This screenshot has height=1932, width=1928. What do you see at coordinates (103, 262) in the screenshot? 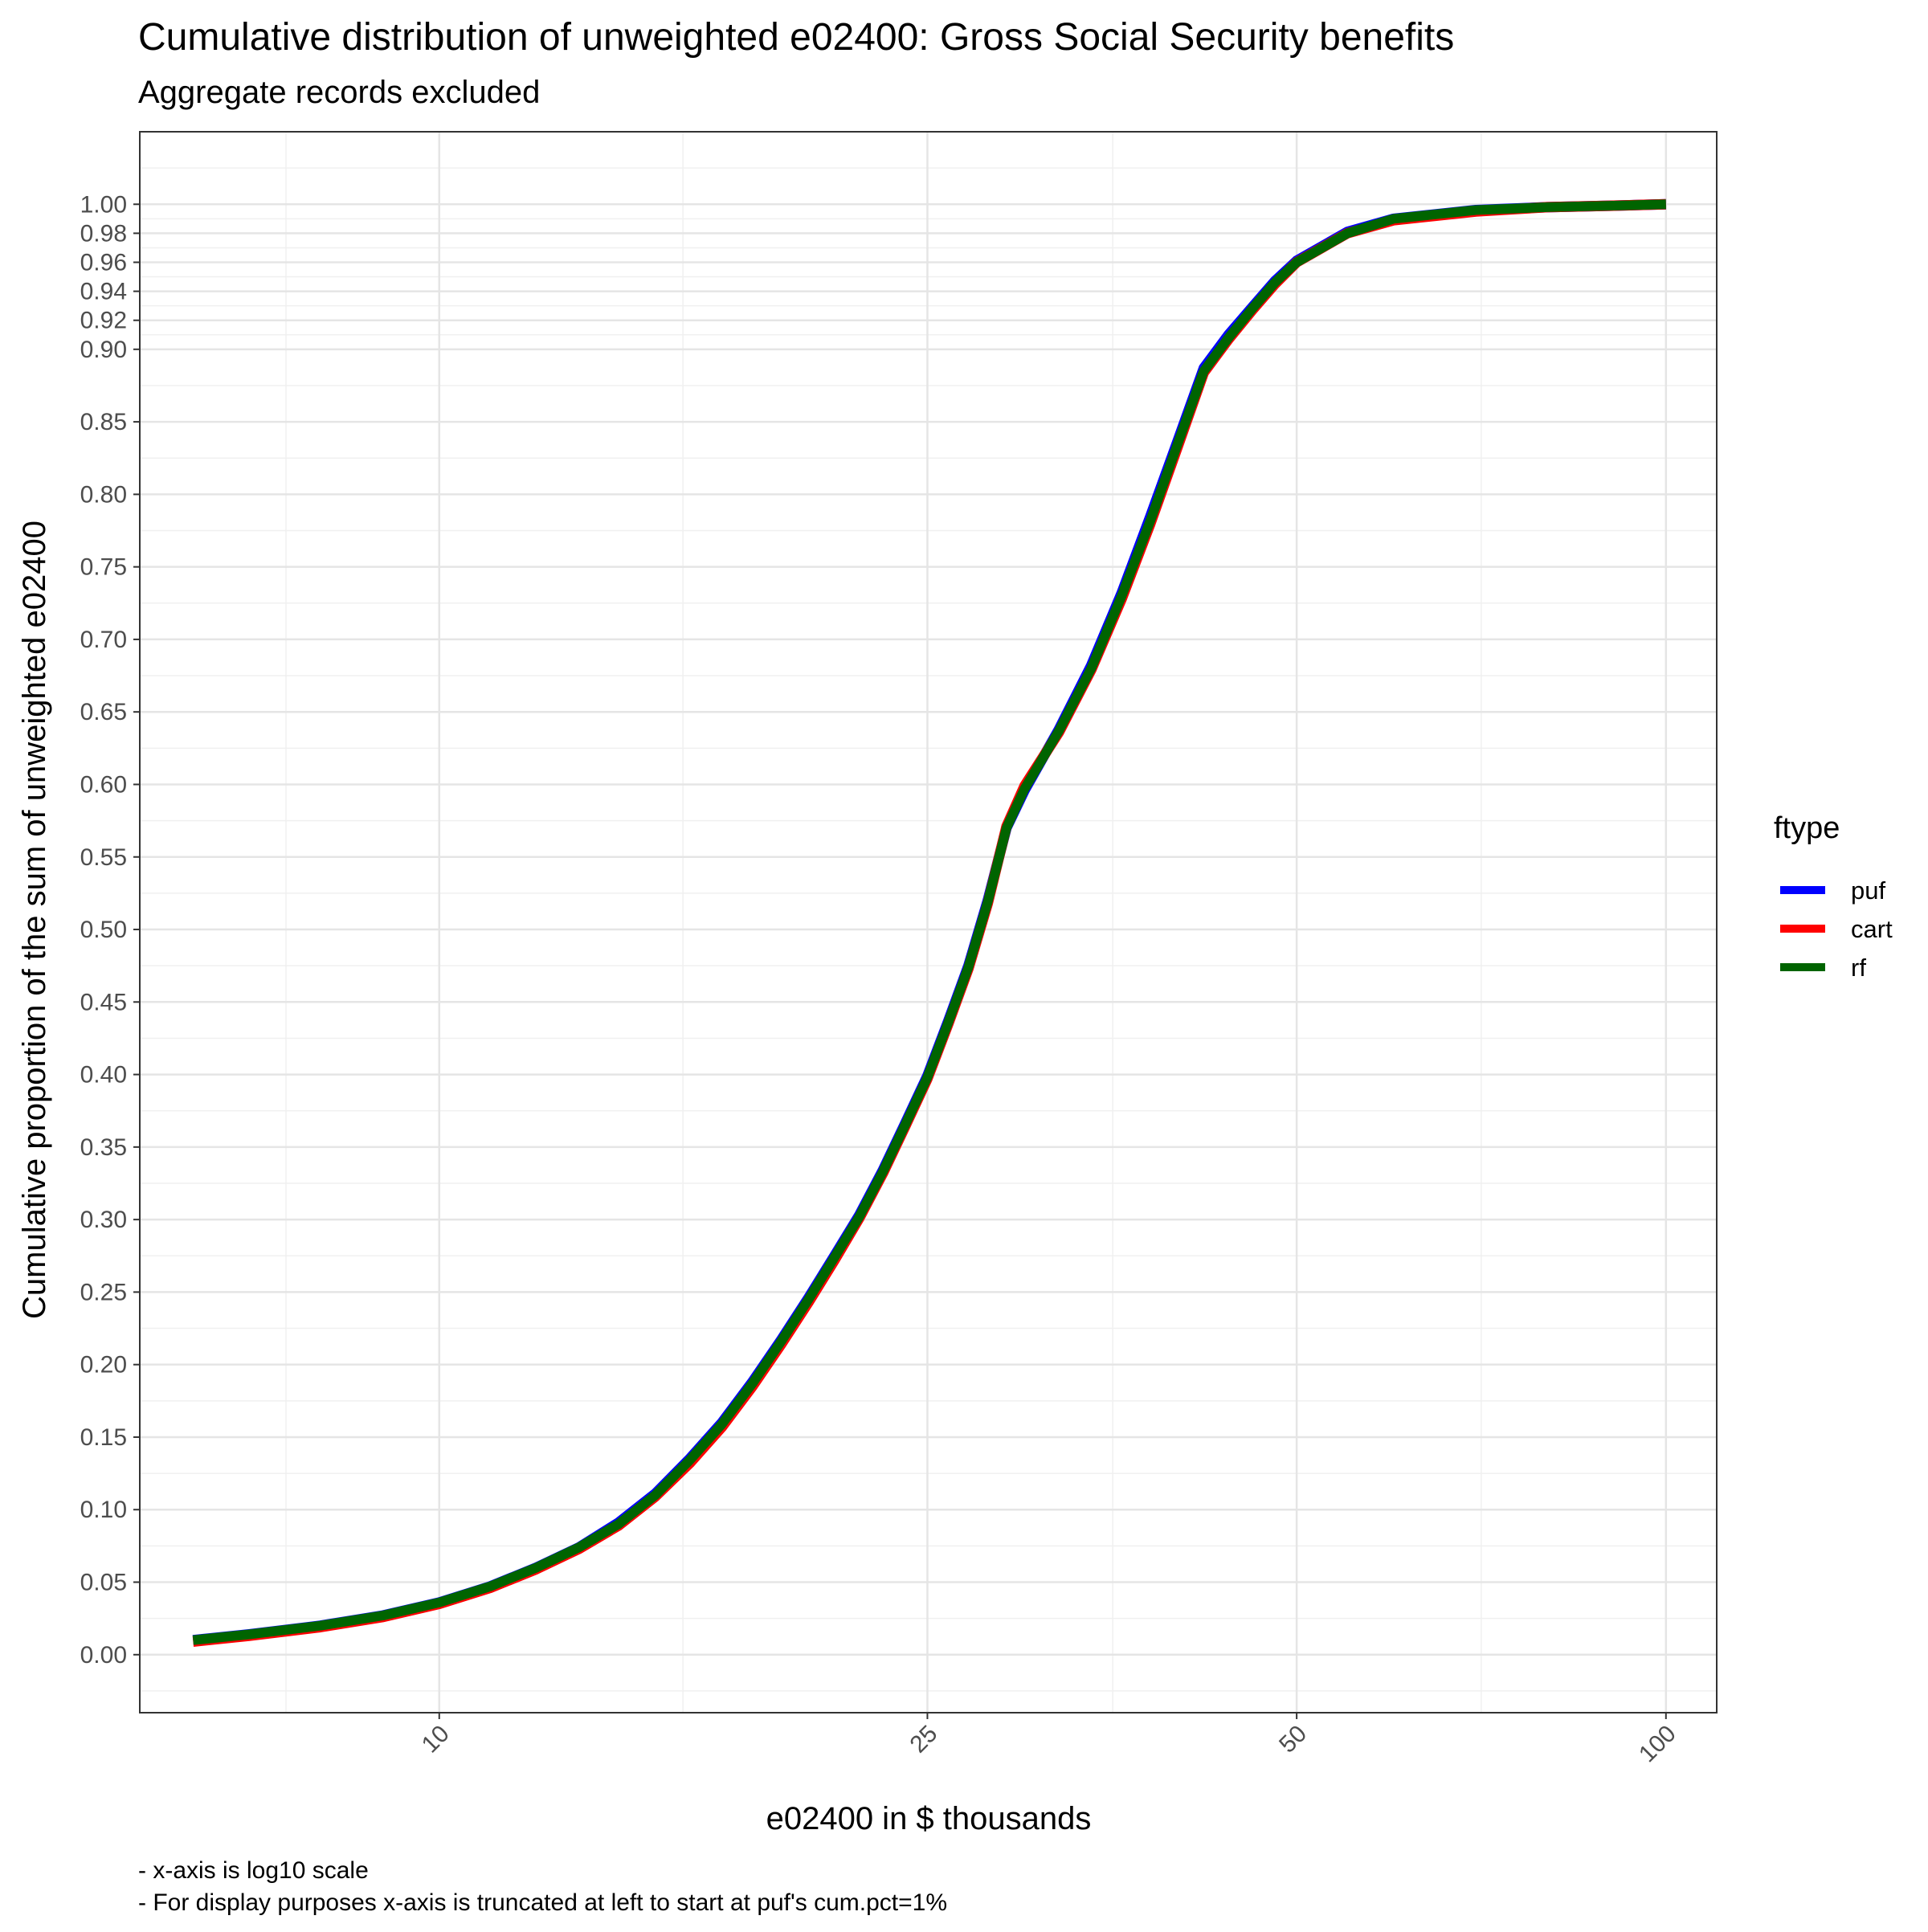
I see `y-tick-label: 0.96` at bounding box center [103, 262].